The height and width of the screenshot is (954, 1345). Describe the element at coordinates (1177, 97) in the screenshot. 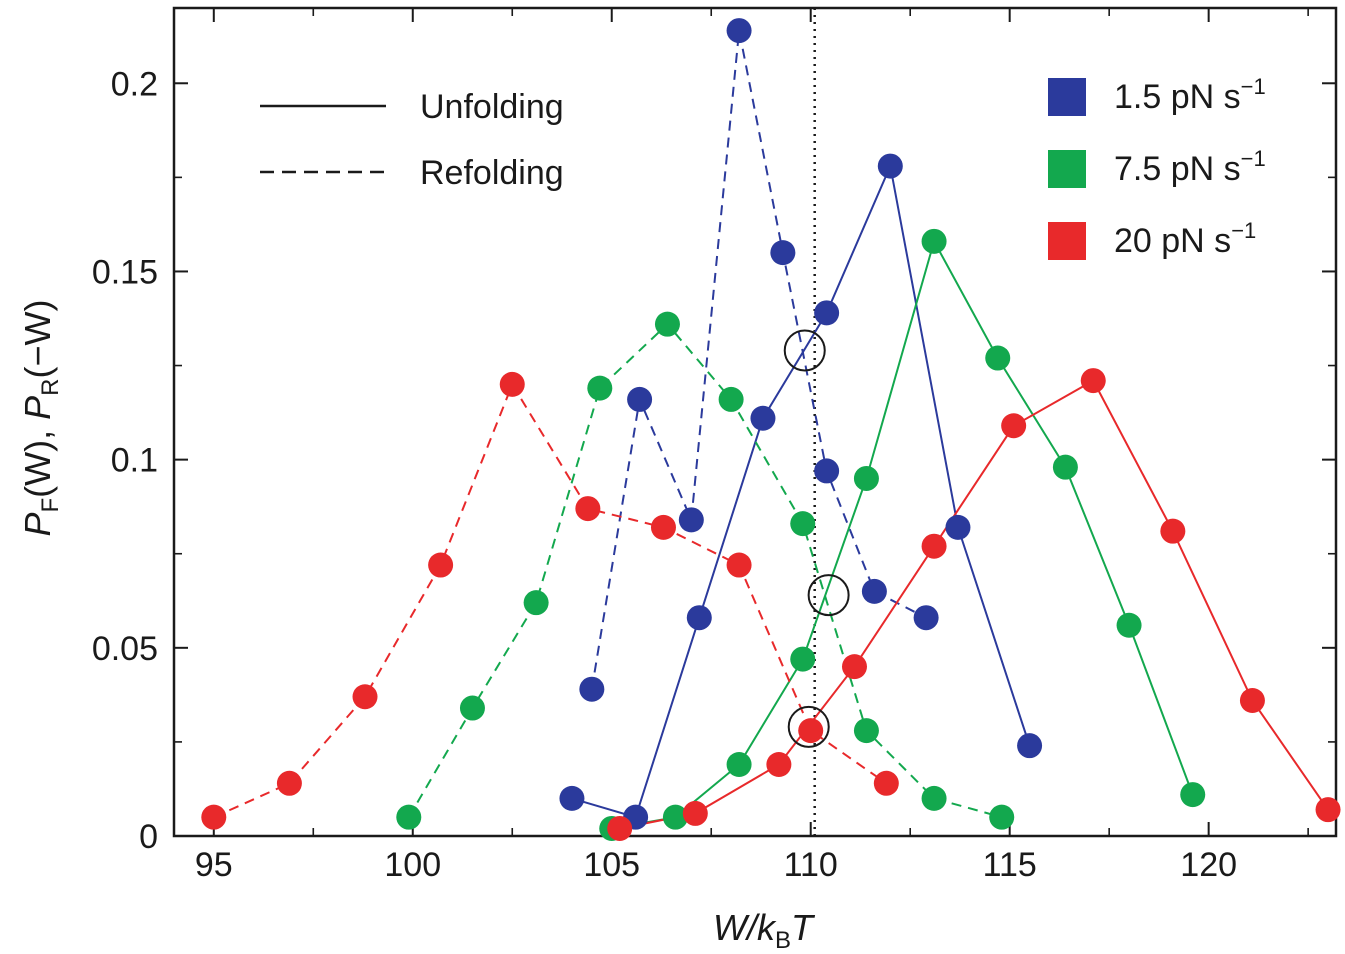

I see `legend-rate-text: 1.5 pN s` at that location.